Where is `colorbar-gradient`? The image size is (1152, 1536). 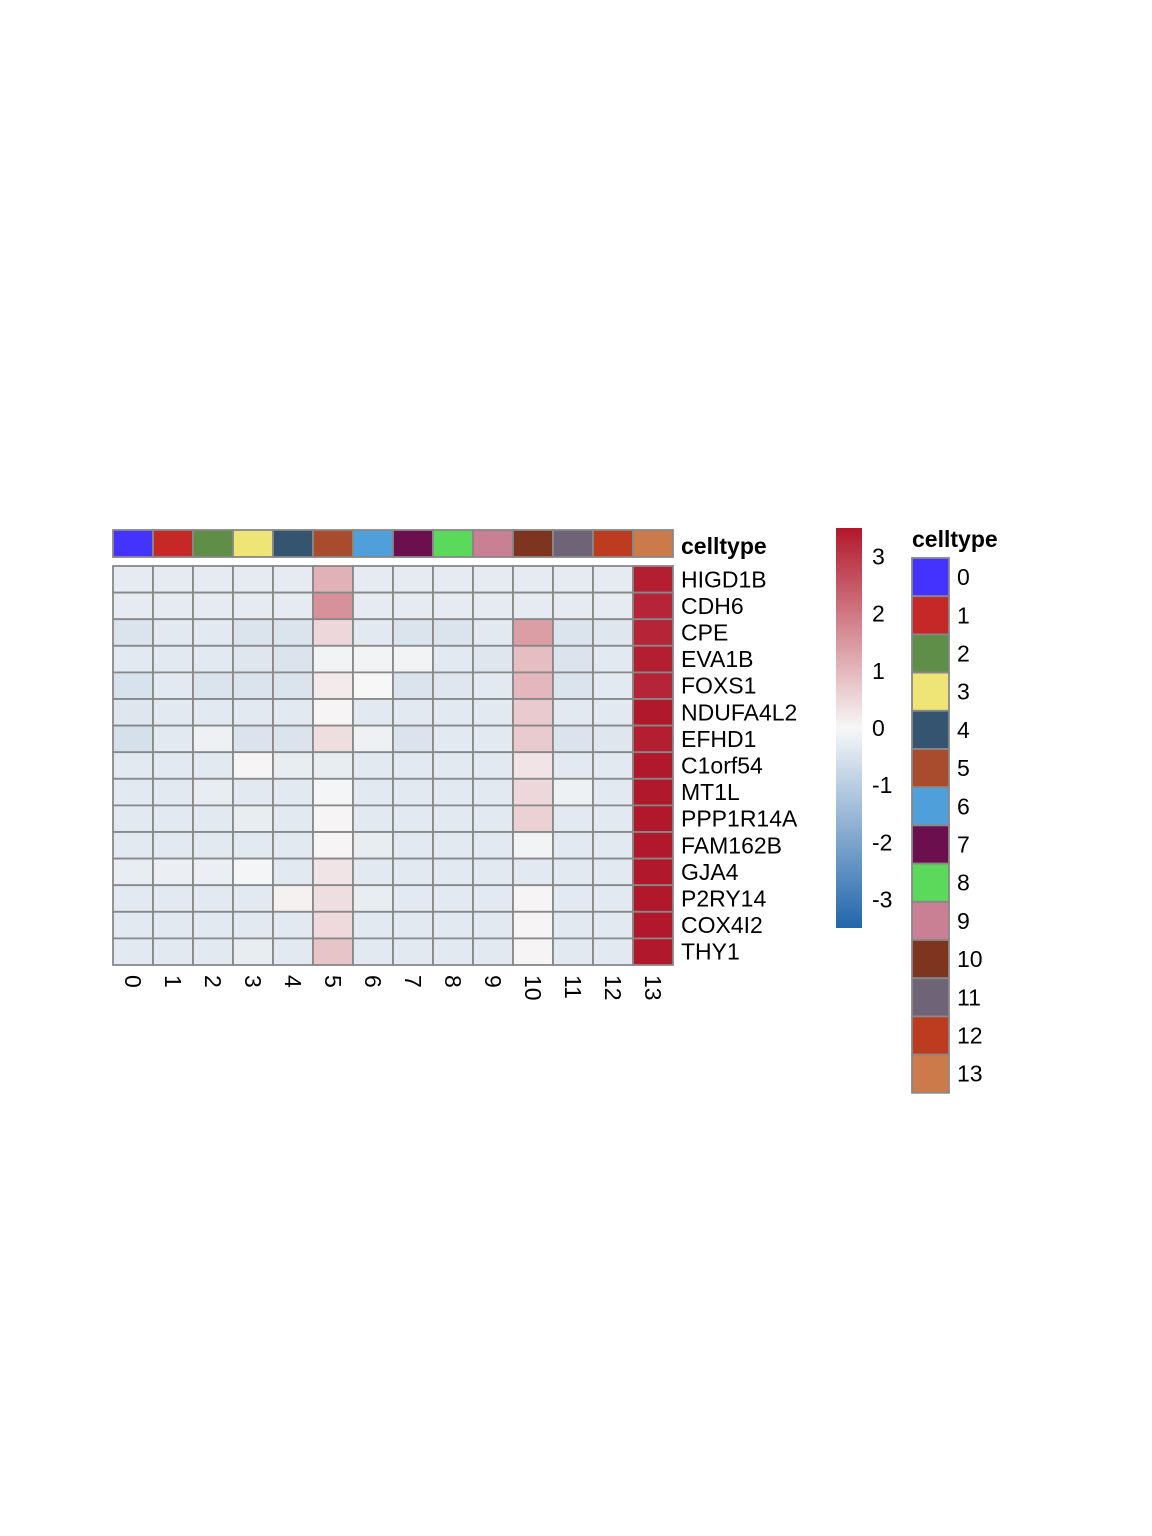
colorbar-gradient is located at coordinates (849, 728).